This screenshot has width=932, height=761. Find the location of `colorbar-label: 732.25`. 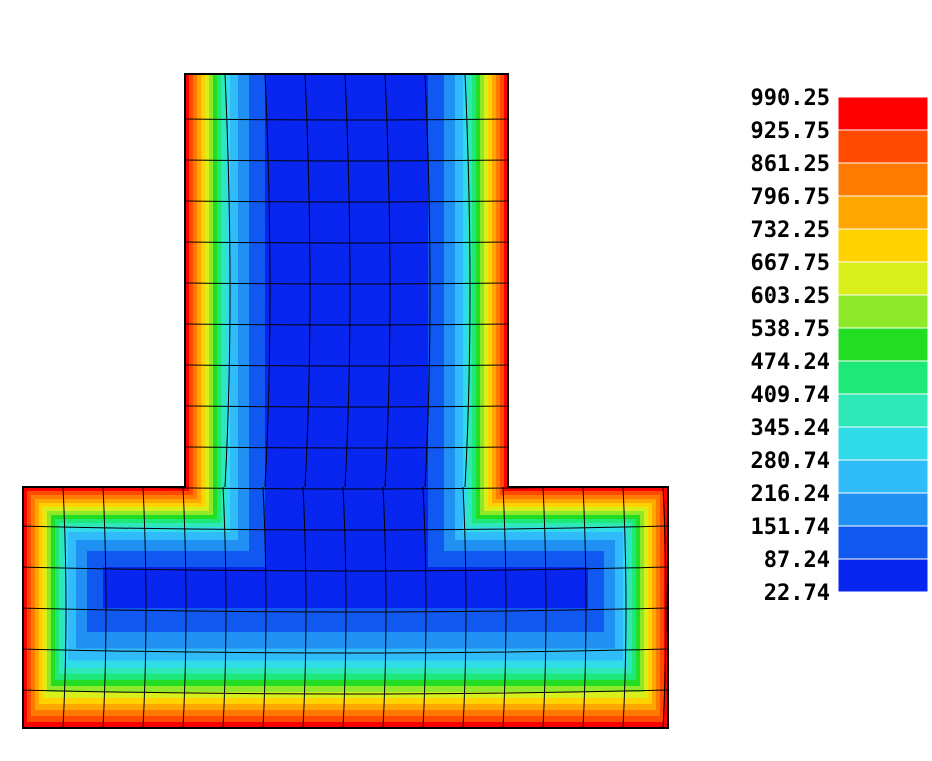

colorbar-label: 732.25 is located at coordinates (790, 230).